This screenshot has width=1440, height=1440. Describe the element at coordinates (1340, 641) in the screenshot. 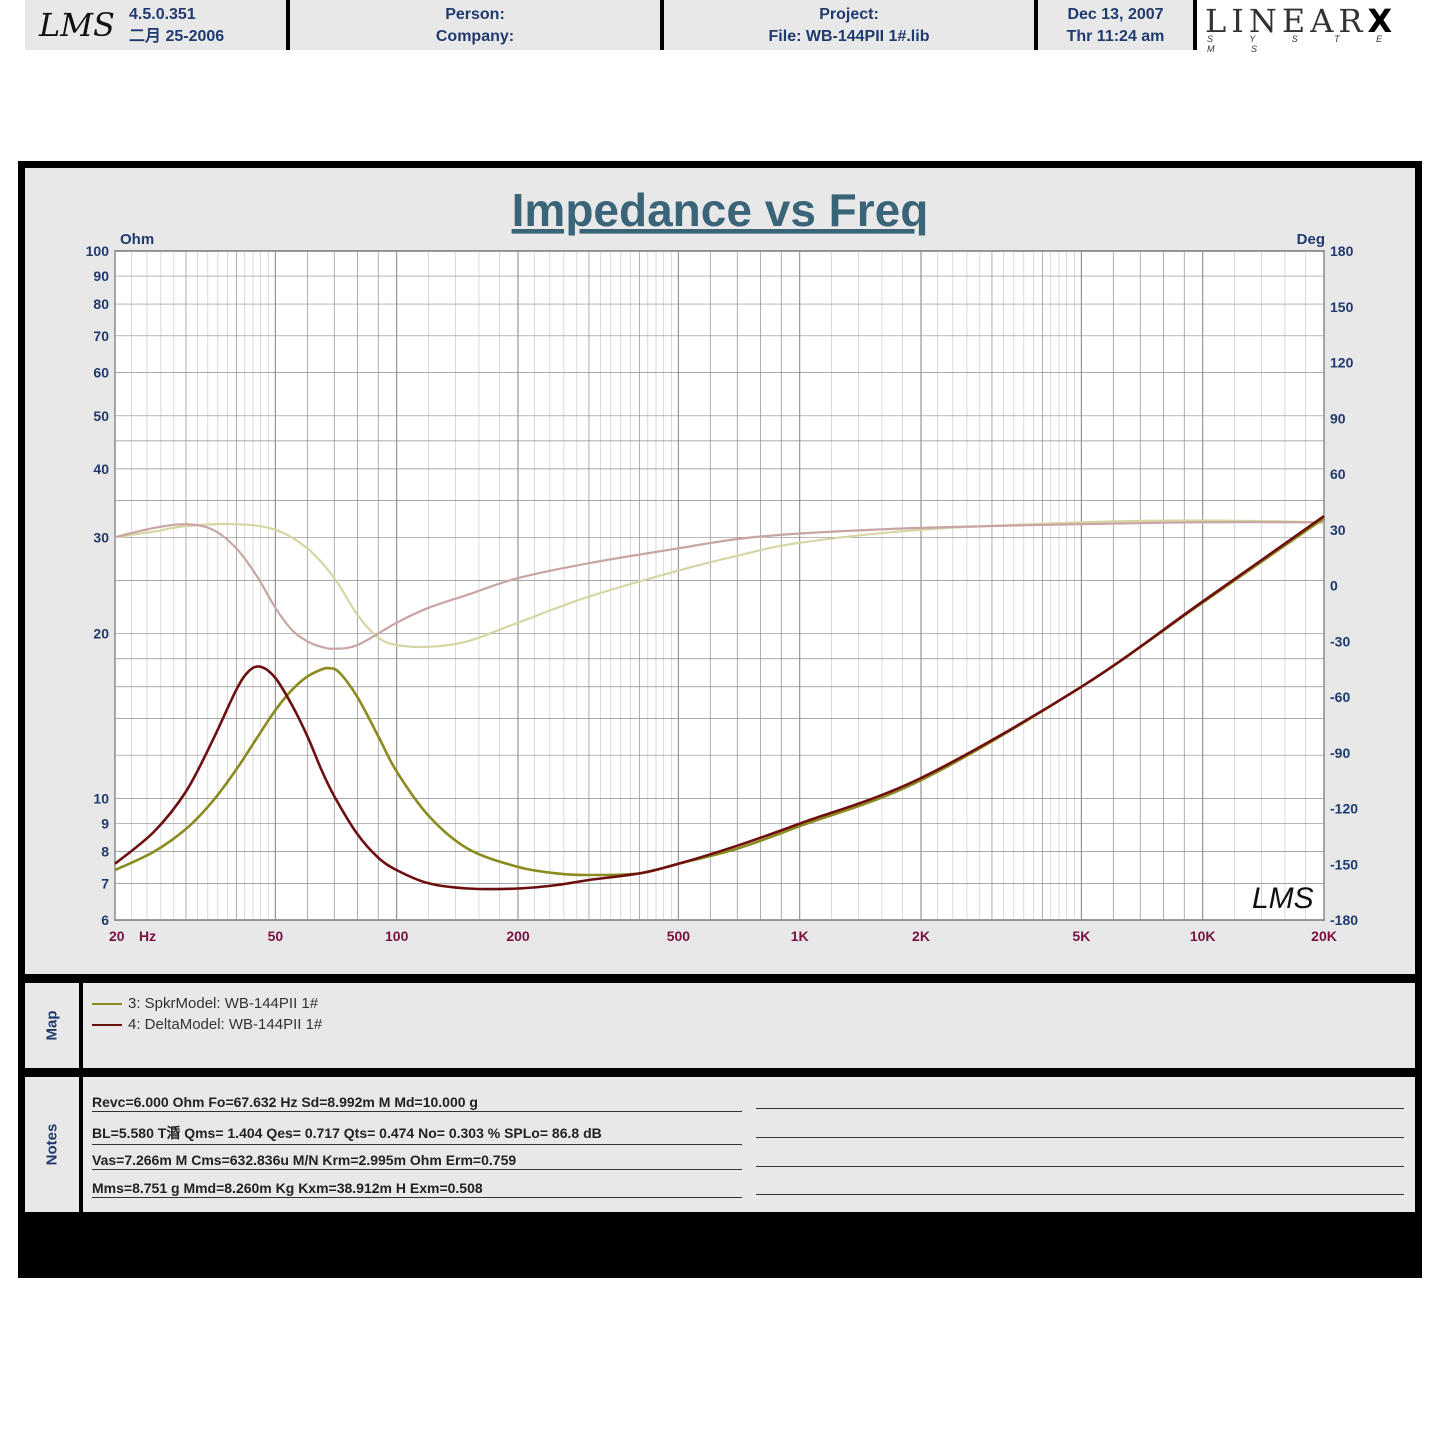

I see `y-right-tick-label: -30` at that location.